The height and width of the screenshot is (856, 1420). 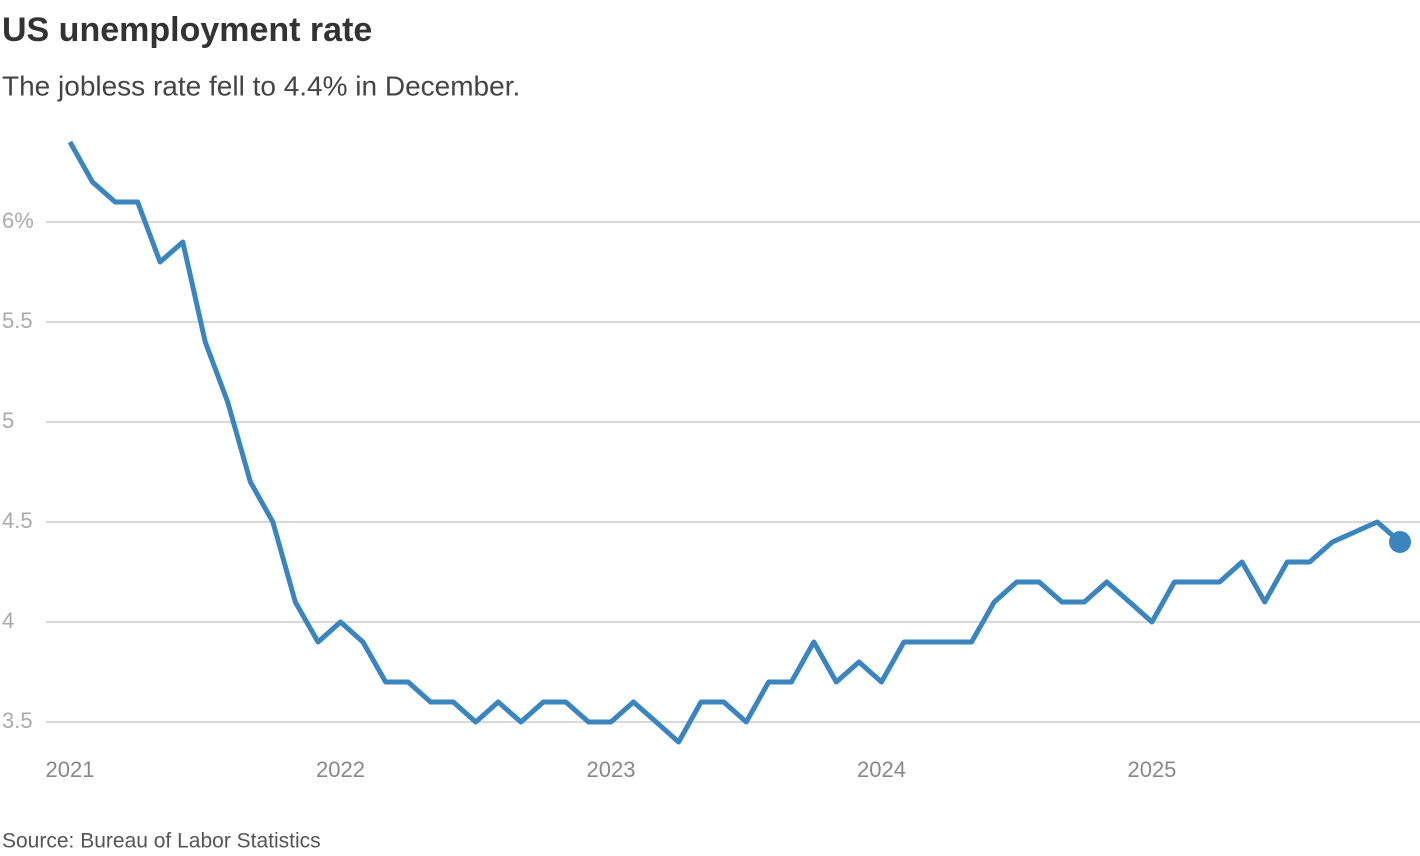 What do you see at coordinates (881, 769) in the screenshot?
I see `x-tick-label: 2024` at bounding box center [881, 769].